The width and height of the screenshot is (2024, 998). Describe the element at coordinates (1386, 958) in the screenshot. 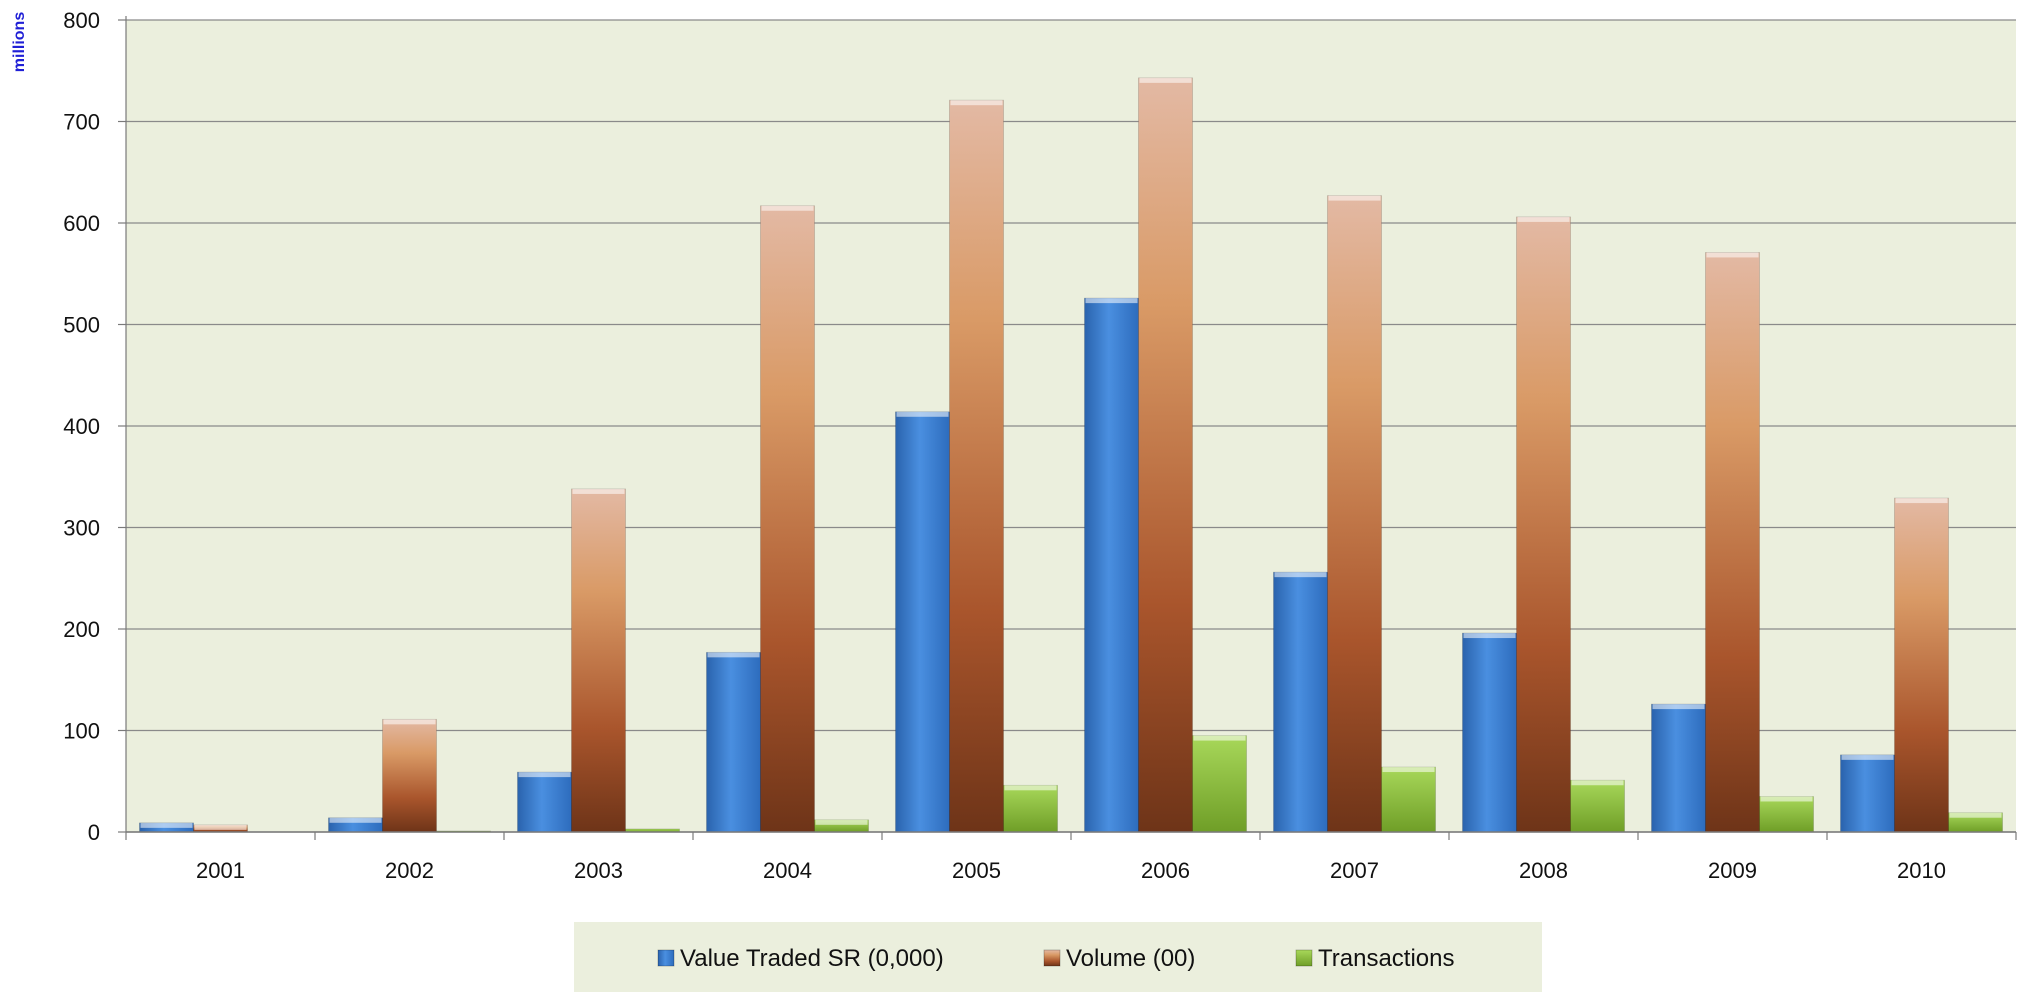

I see `legend-label: Transactions` at that location.